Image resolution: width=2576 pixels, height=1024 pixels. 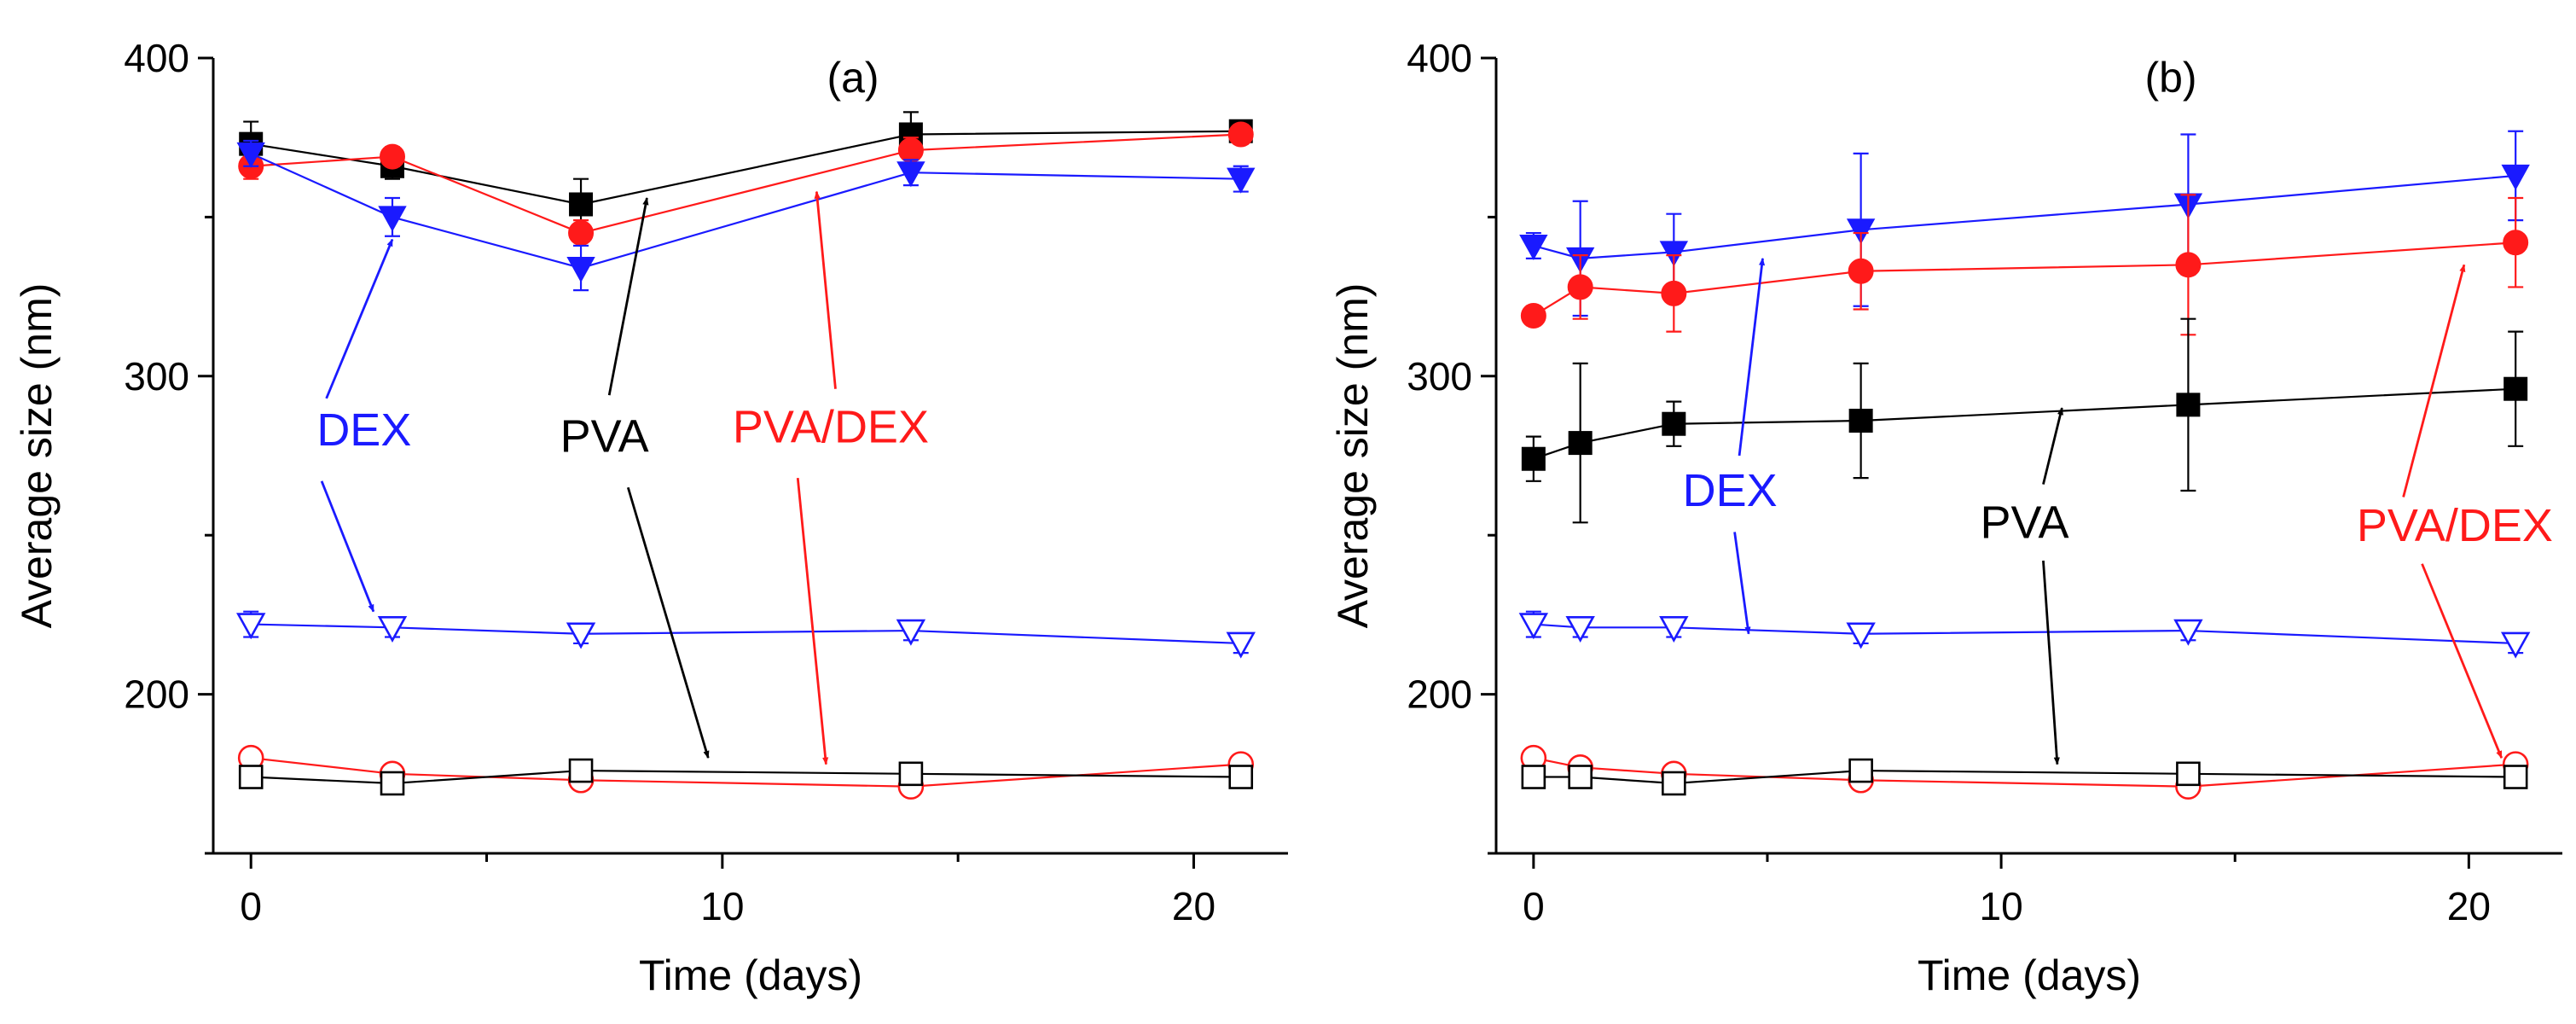 I want to click on panel-a-annotation-pva: PVA, so click(x=635, y=478).